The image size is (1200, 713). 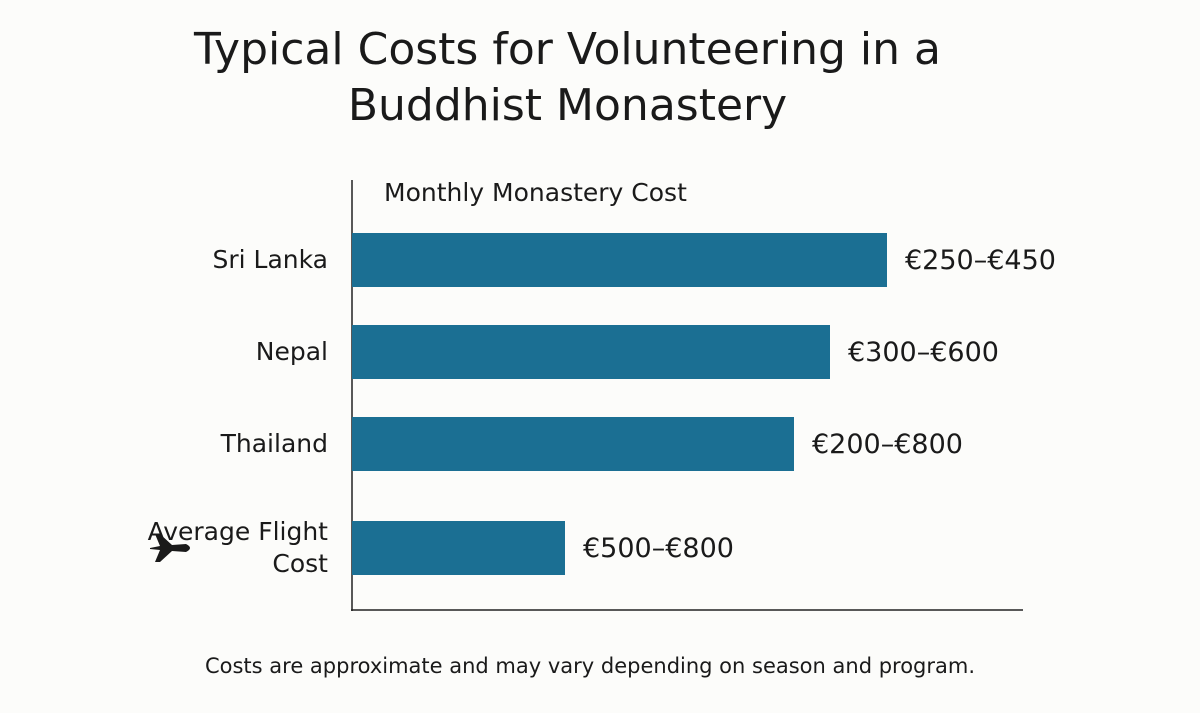 I want to click on axis-label: Monthly Monastery Cost, so click(x=535, y=192).